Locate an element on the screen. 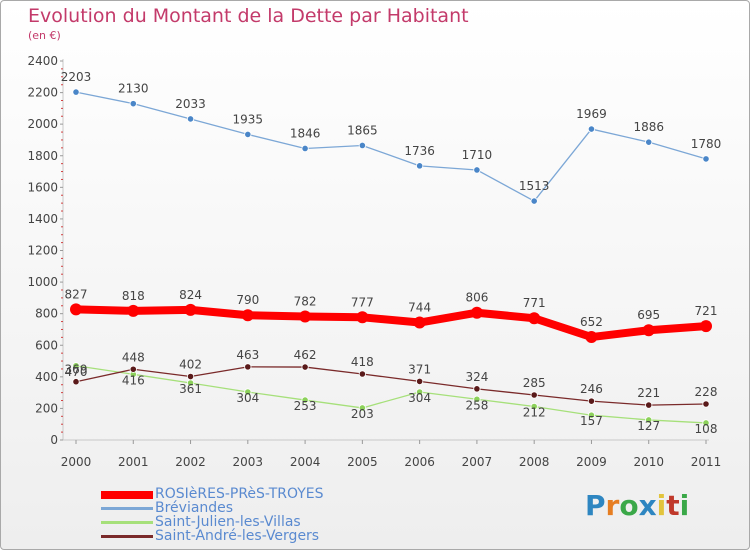 Image resolution: width=750 pixels, height=550 pixels. data-label: 1736 is located at coordinates (419, 151).